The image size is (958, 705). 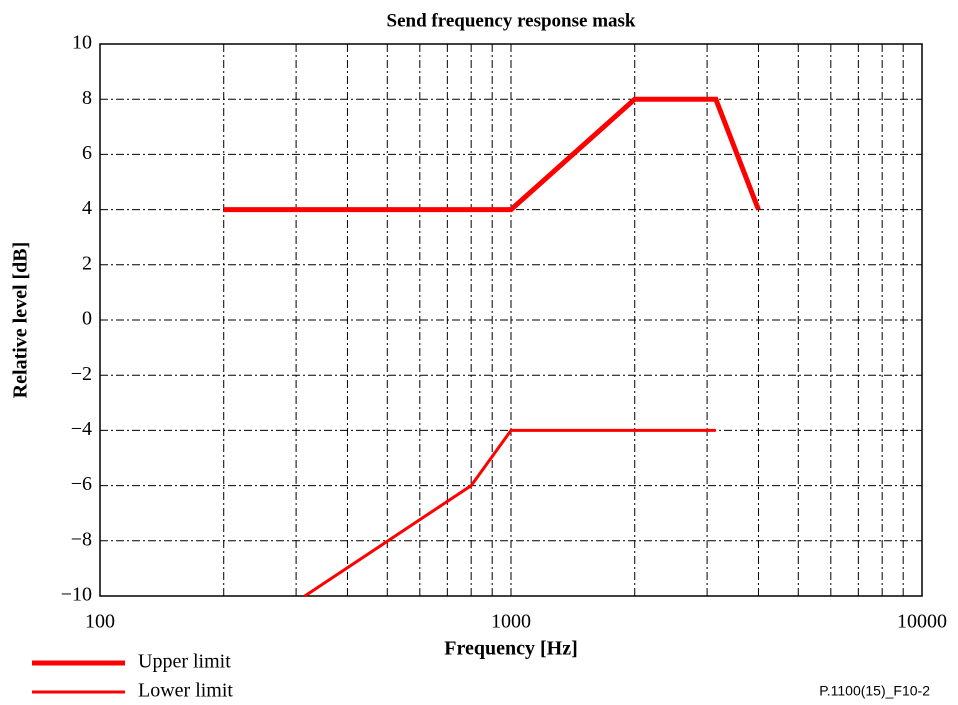 What do you see at coordinates (81, 429) in the screenshot?
I see `y-tick-label: −4` at bounding box center [81, 429].